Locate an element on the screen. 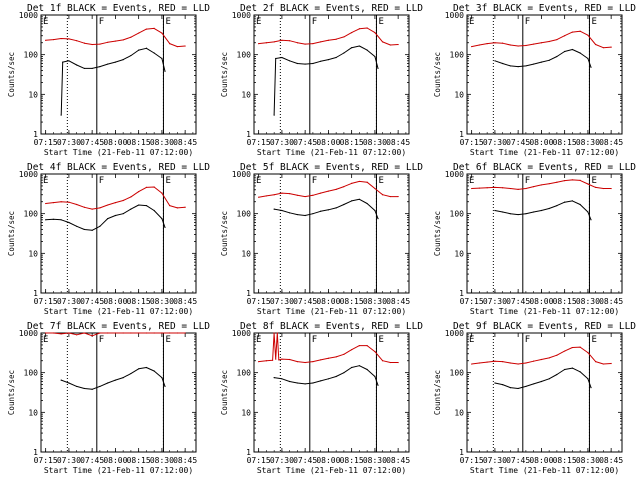 This screenshot has height=480, width=640. x-tick-label: 07:45 is located at coordinates (518, 460).